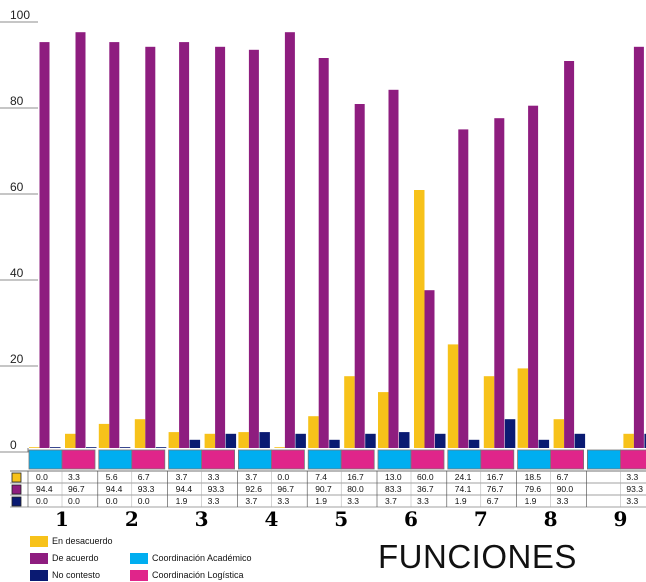  I want to click on table-cell: 16.7, so click(495, 477).